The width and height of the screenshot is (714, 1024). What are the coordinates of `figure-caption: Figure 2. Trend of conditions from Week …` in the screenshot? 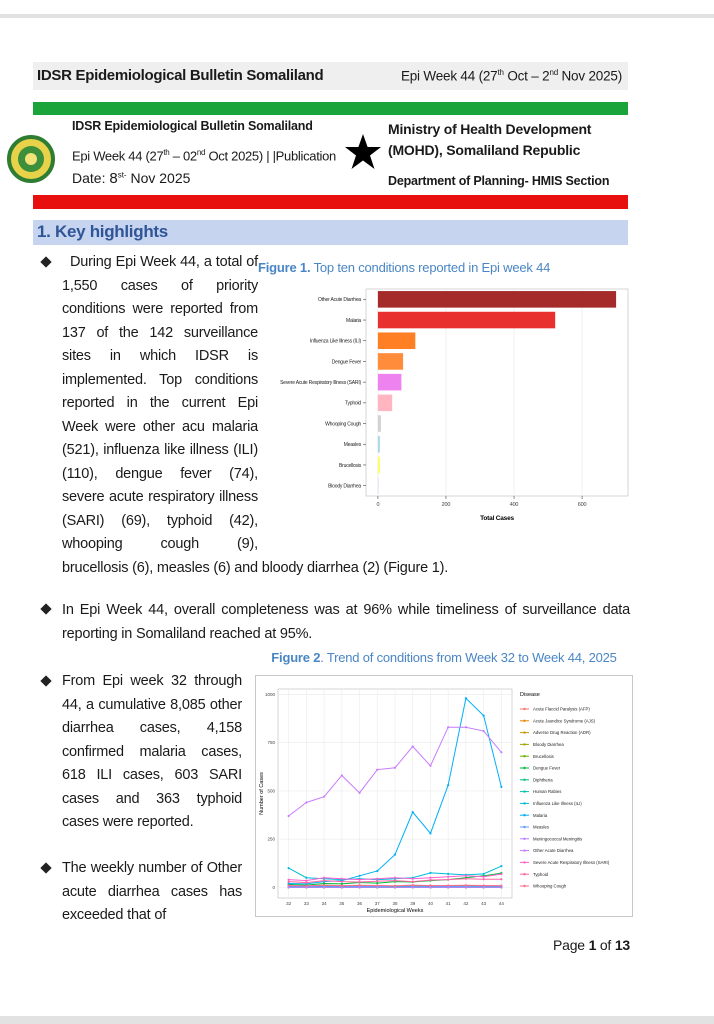 It's located at (444, 657).